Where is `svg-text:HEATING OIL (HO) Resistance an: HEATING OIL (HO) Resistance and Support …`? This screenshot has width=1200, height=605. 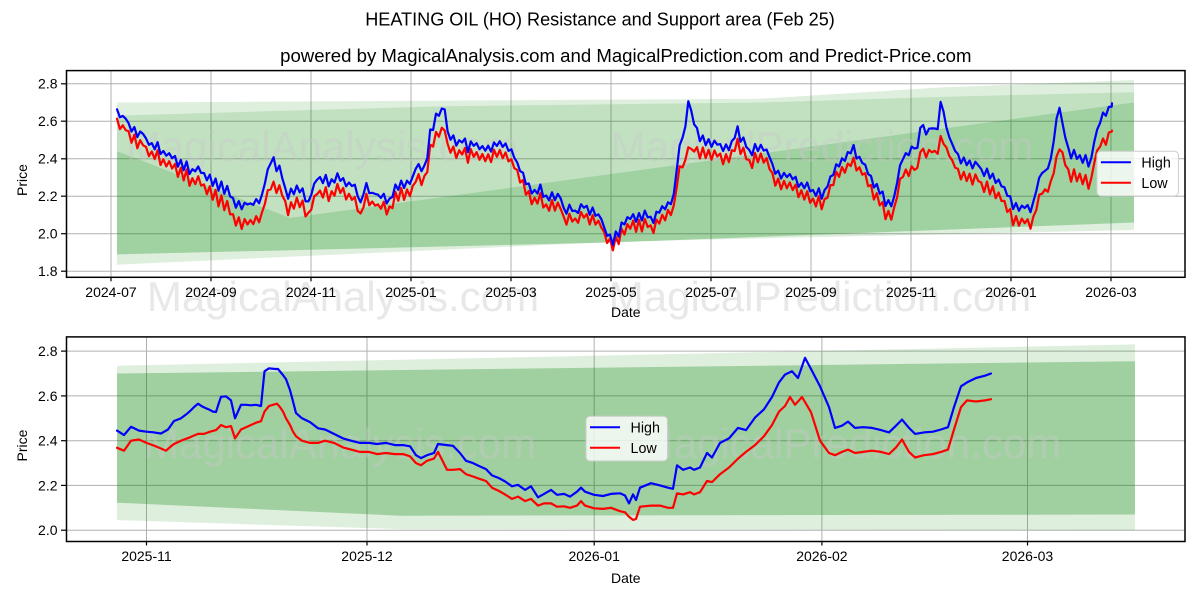
svg-text:HEATING OIL (HO) Resistance an: HEATING OIL (HO) Resistance and Support … is located at coordinates (600, 20).